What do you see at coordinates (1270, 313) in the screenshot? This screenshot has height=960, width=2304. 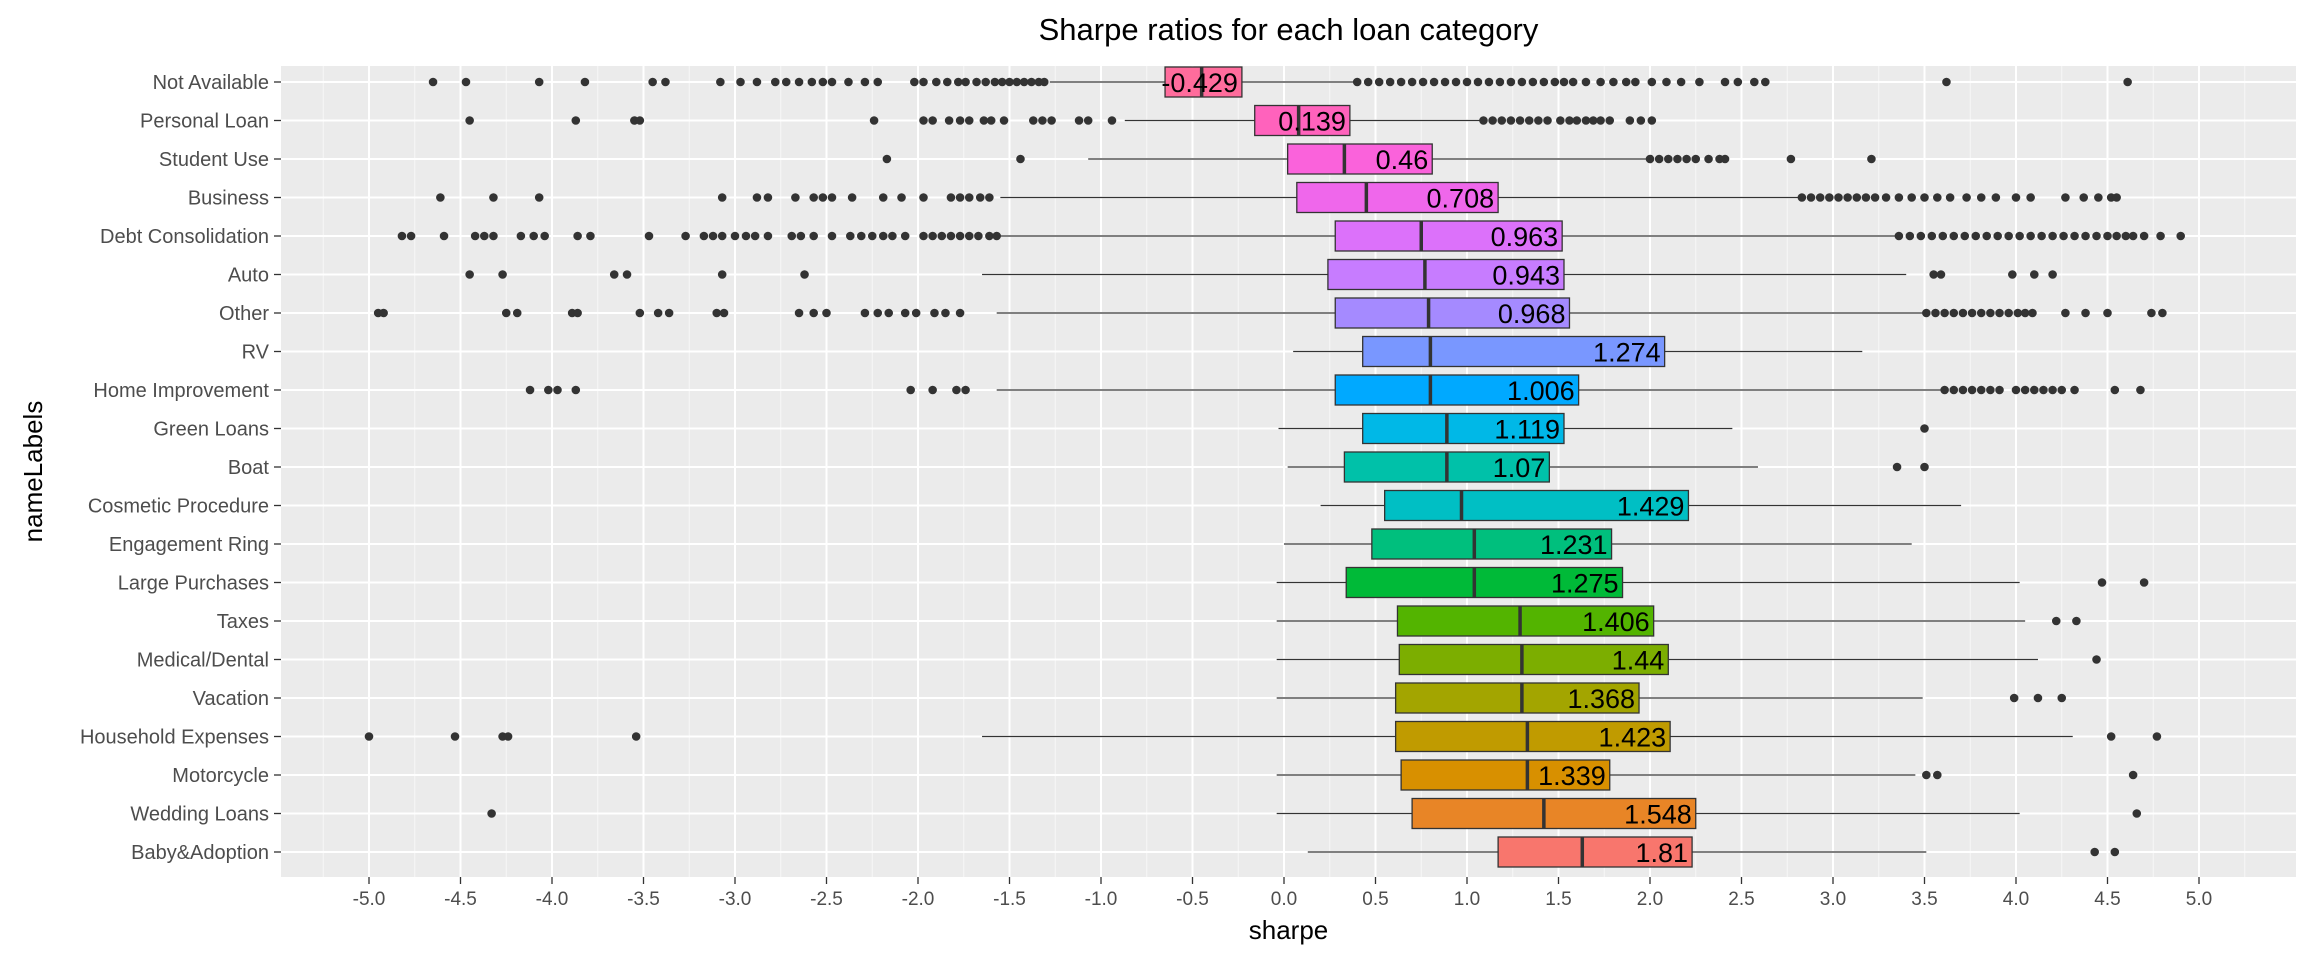 I see `boxplot-other` at bounding box center [1270, 313].